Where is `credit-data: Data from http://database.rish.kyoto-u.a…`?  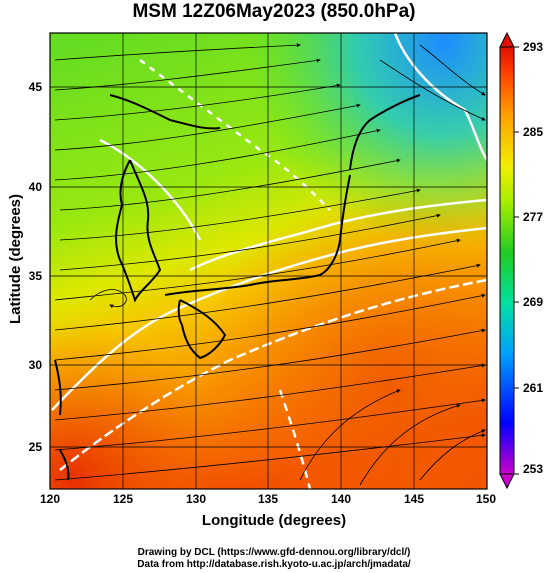 credit-data: Data from http://database.rish.kyoto-u.a… is located at coordinates (274, 564).